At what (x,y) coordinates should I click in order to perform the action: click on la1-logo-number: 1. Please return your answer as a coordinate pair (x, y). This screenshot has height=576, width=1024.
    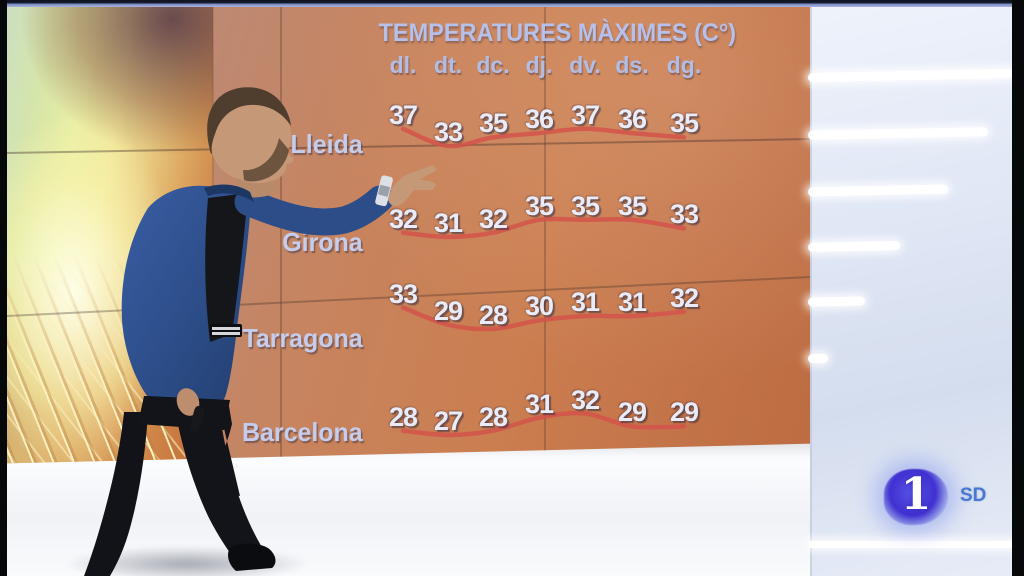
    Looking at the image, I should click on (916, 494).